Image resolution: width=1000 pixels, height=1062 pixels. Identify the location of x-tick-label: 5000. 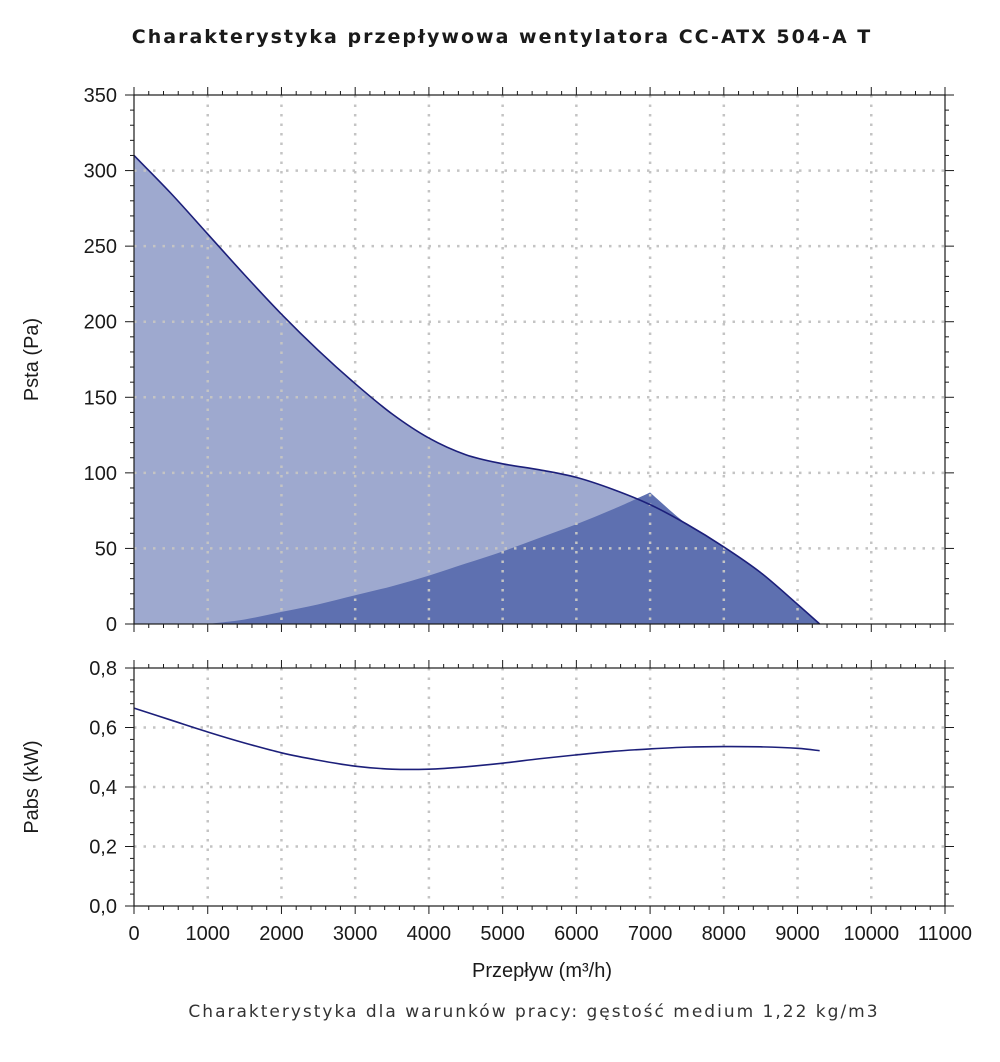
(502, 934).